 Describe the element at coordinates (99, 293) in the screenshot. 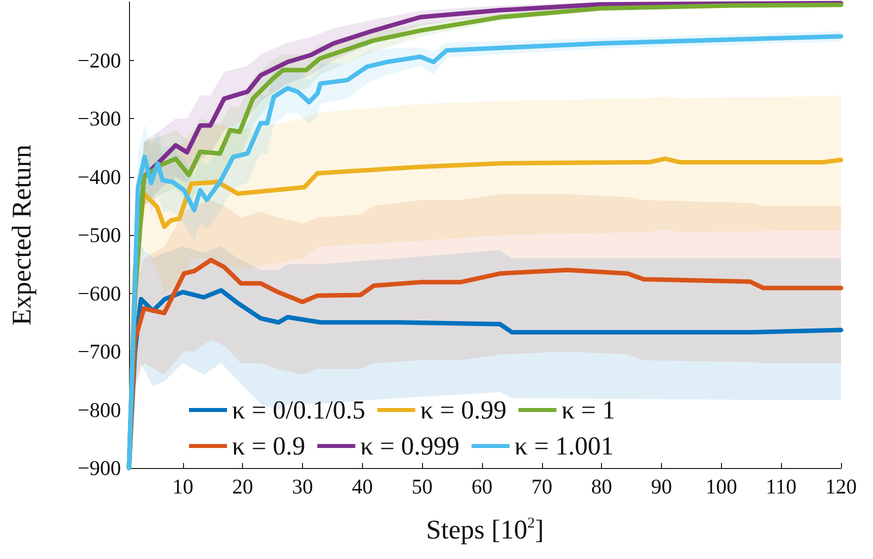

I see `y-tick-label: −600` at that location.